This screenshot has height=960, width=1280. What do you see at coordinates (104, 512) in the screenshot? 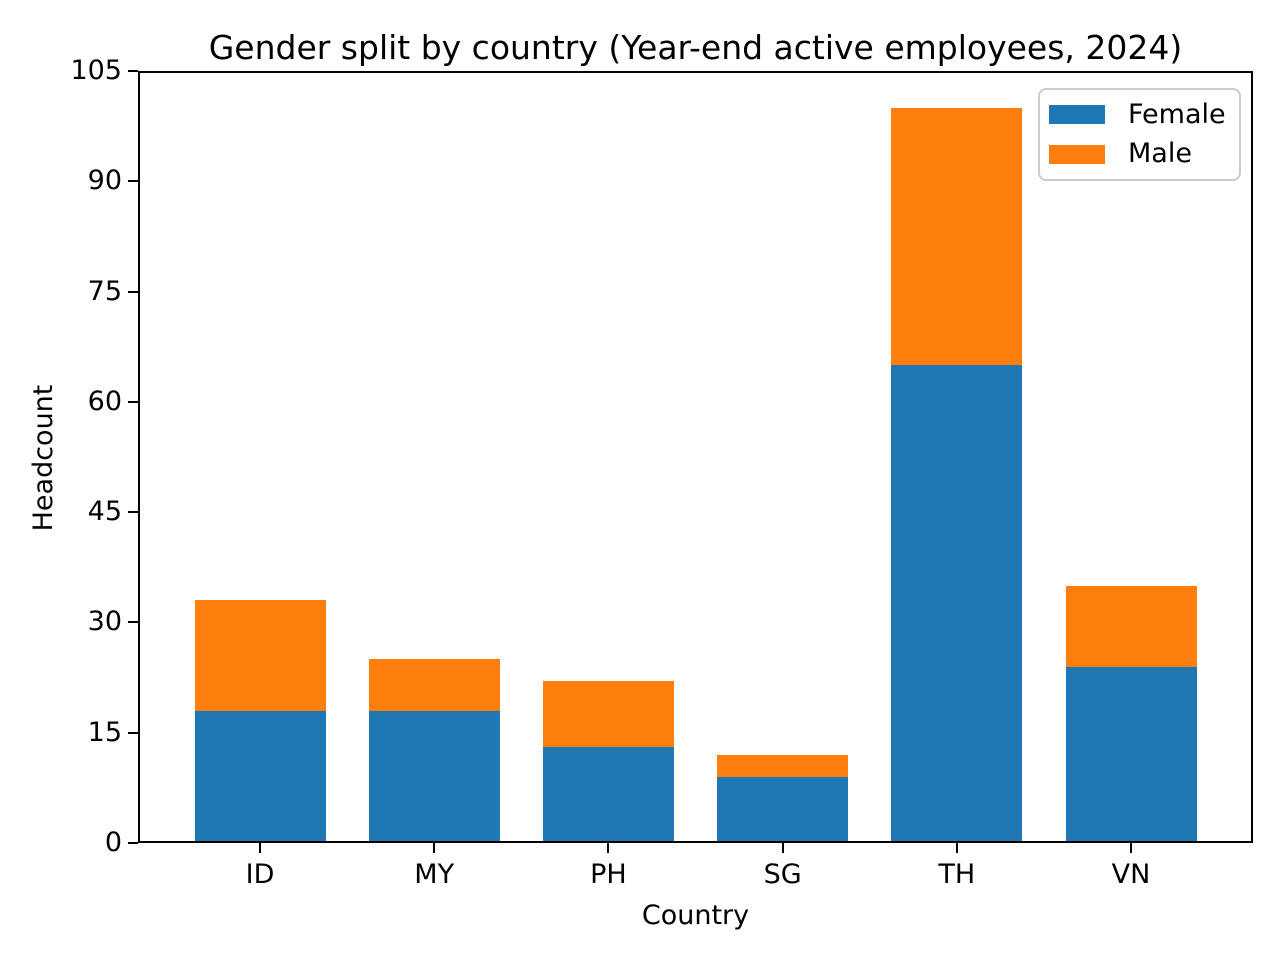
I see `y-tick-label-45: 45` at bounding box center [104, 512].